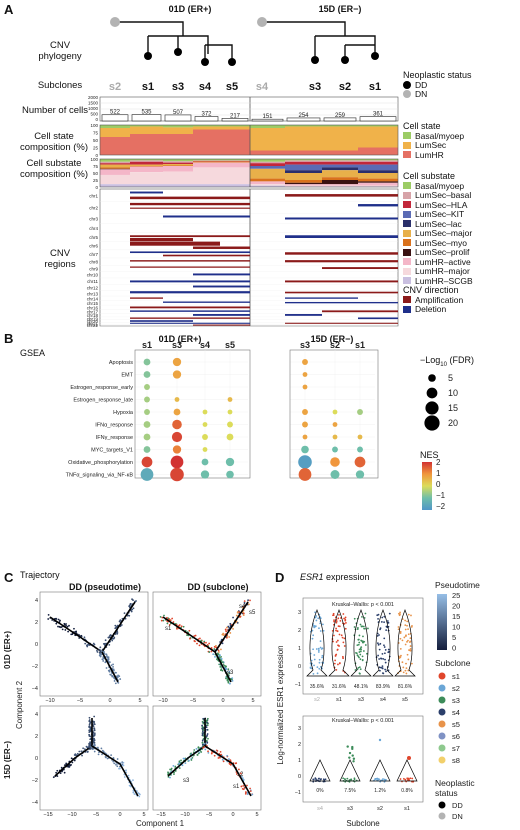  What do you see at coordinates (96, 140) in the screenshot?
I see `state-tick: 50` at bounding box center [96, 140].